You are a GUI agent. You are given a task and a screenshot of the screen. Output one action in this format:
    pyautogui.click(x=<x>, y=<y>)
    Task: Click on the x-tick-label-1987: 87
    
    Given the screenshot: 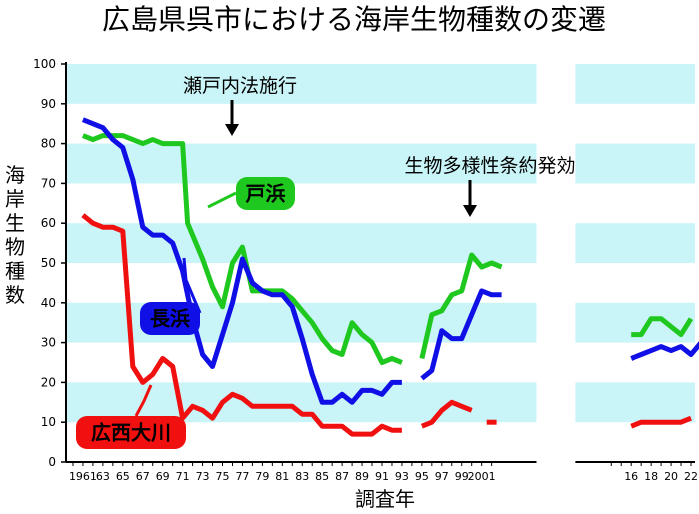 What is the action you would take?
    pyautogui.click(x=342, y=476)
    